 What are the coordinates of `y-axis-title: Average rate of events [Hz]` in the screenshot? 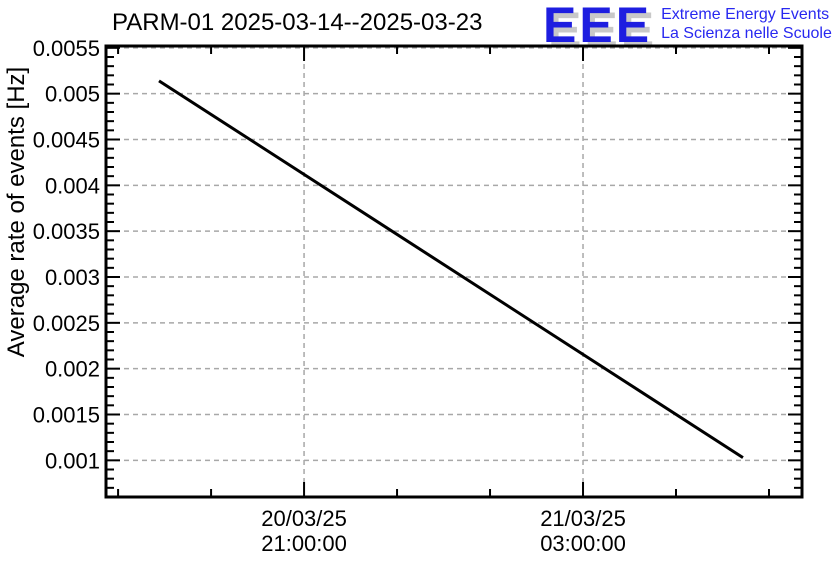 It's located at (16, 212).